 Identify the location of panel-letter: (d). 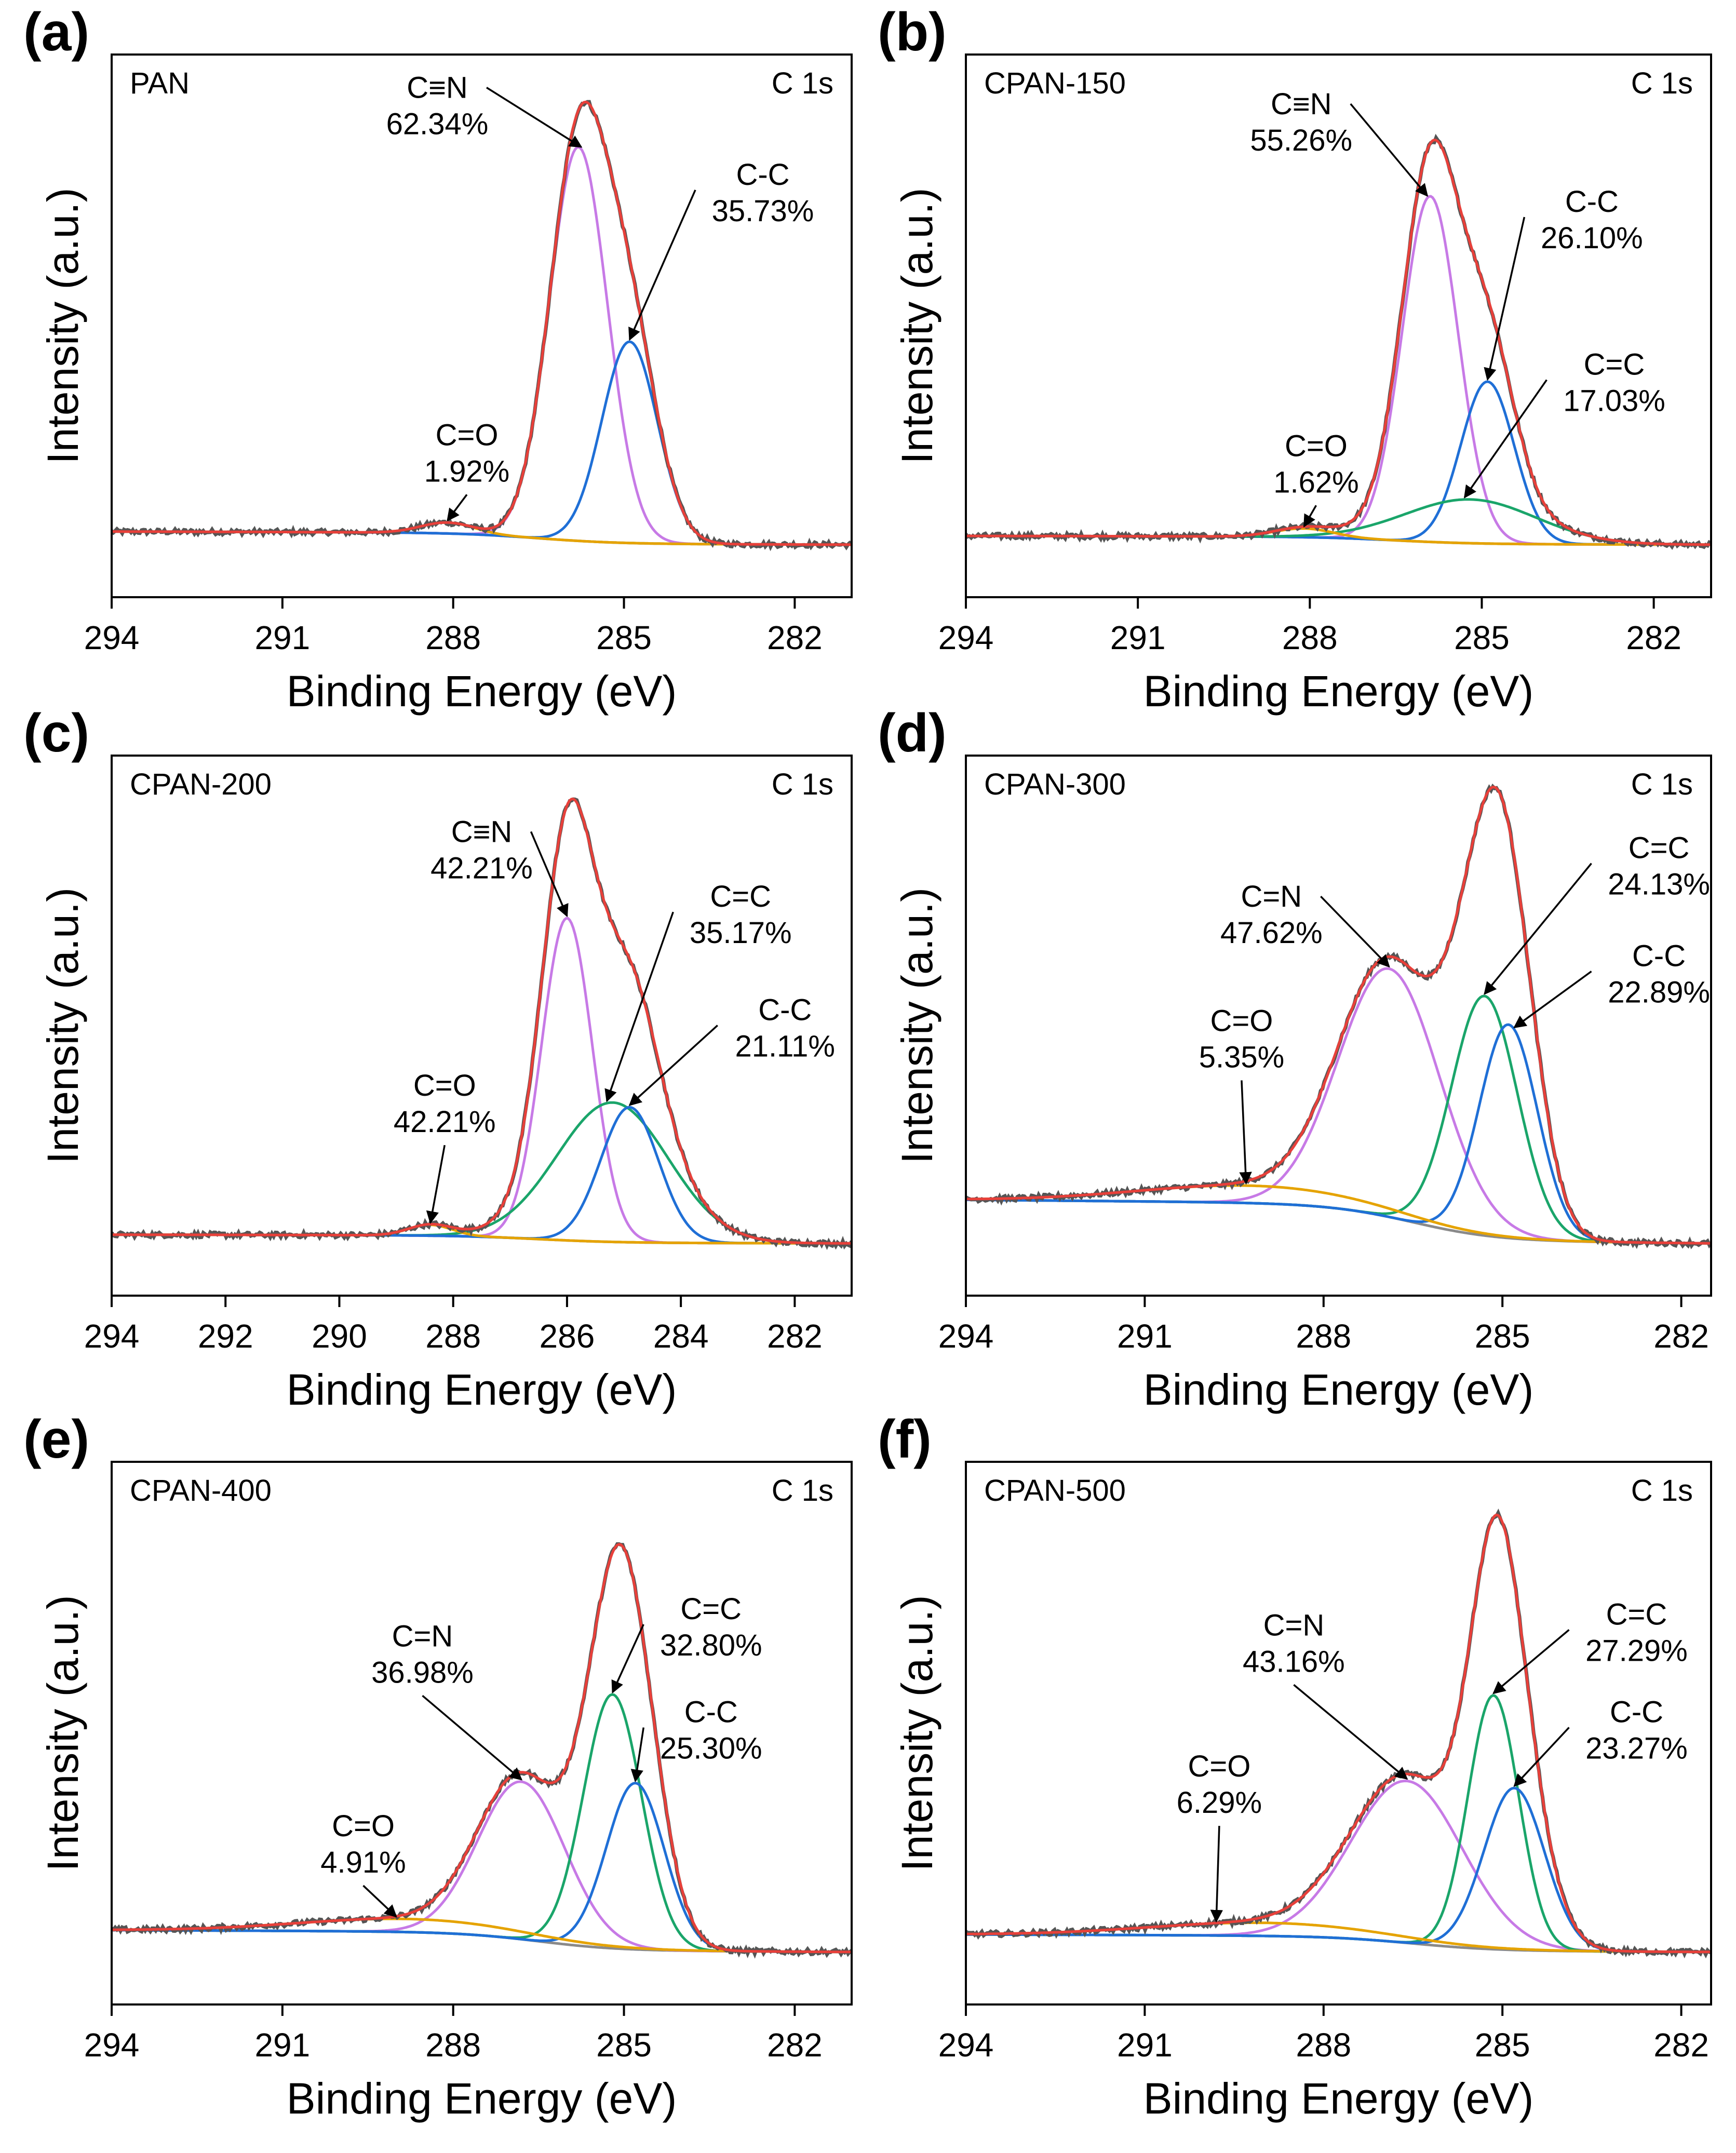
(912, 733).